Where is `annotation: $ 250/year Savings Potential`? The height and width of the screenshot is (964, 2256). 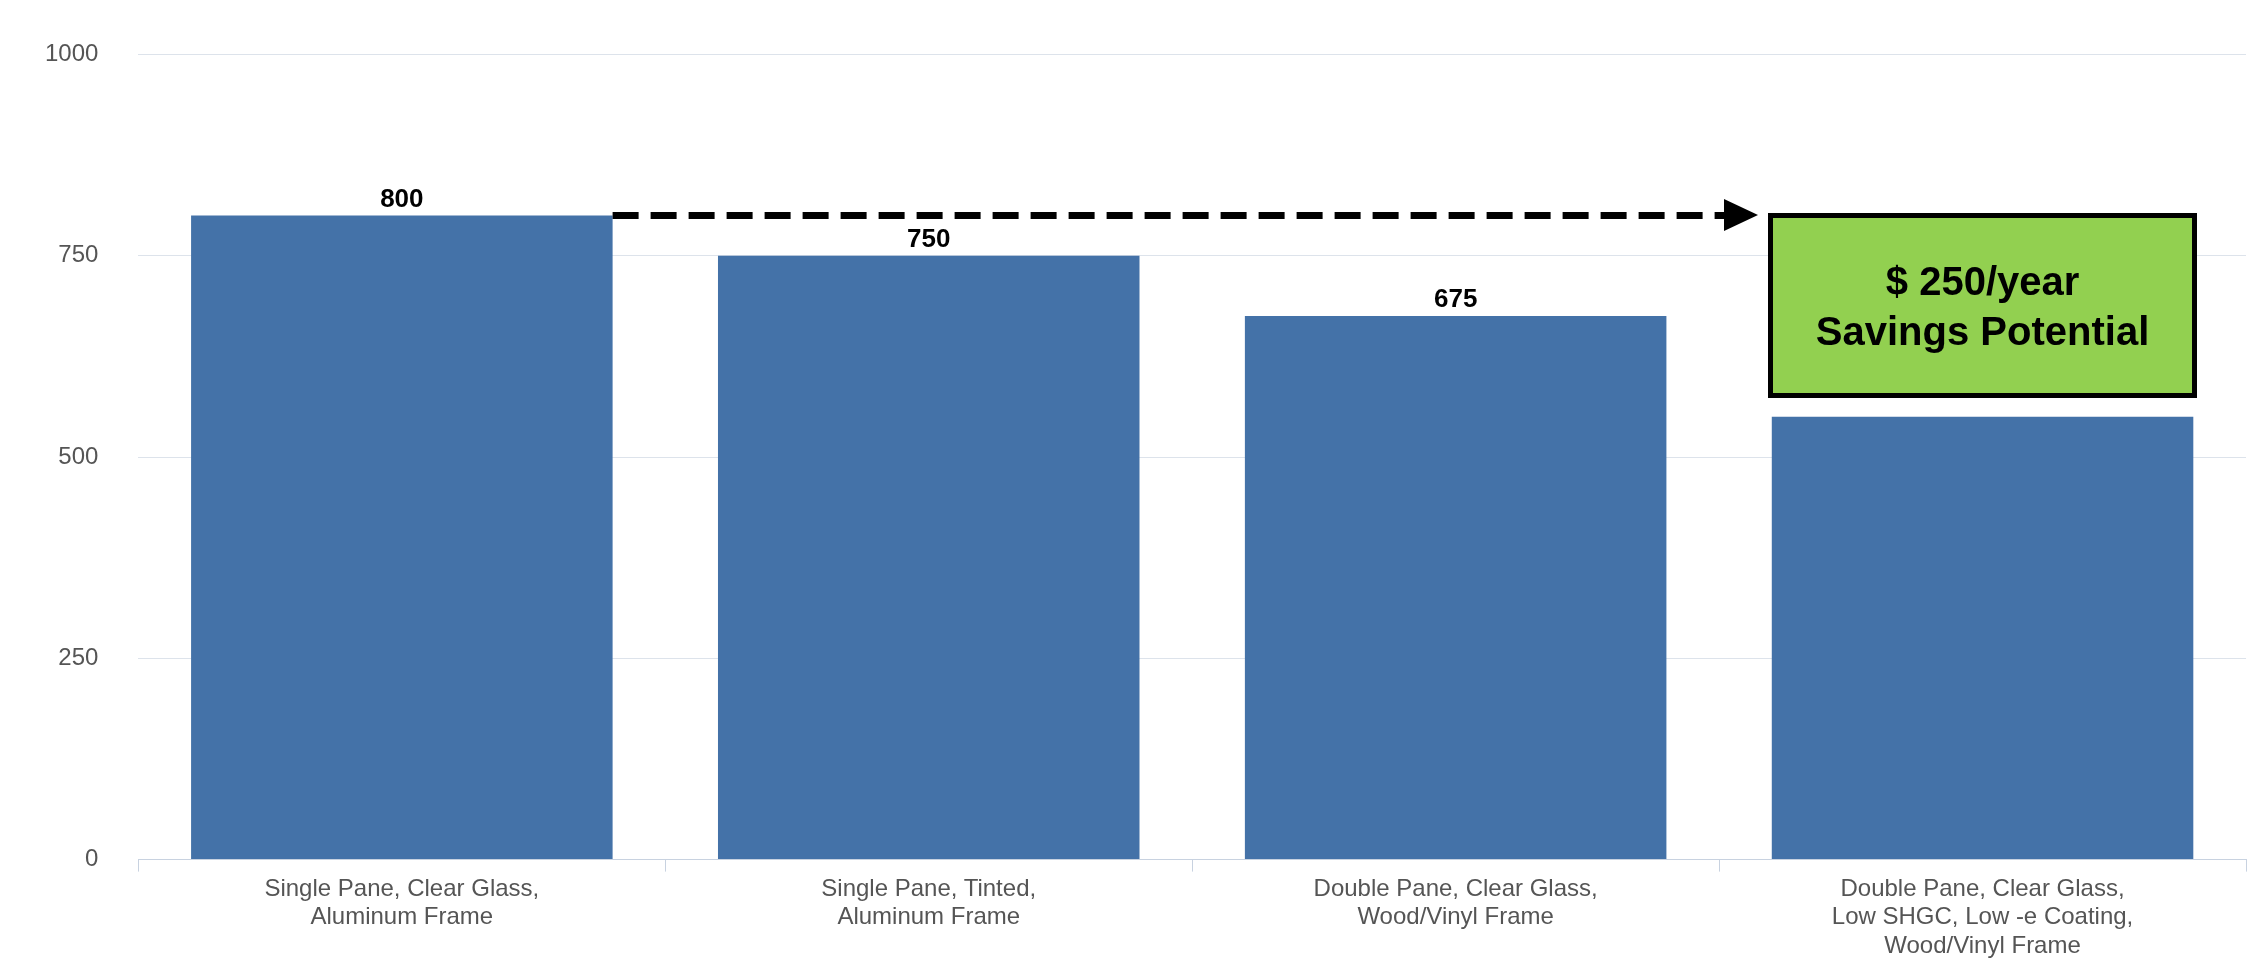 annotation: $ 250/year Savings Potential is located at coordinates (1982, 306).